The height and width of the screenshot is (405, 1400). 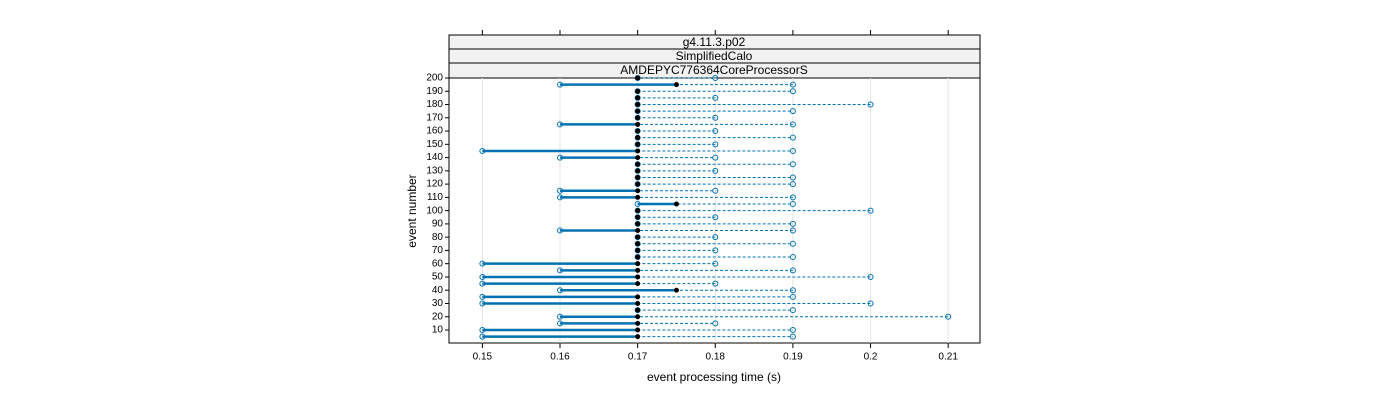 What do you see at coordinates (714, 42) in the screenshot?
I see `strip-label: g4.11.3.p02` at bounding box center [714, 42].